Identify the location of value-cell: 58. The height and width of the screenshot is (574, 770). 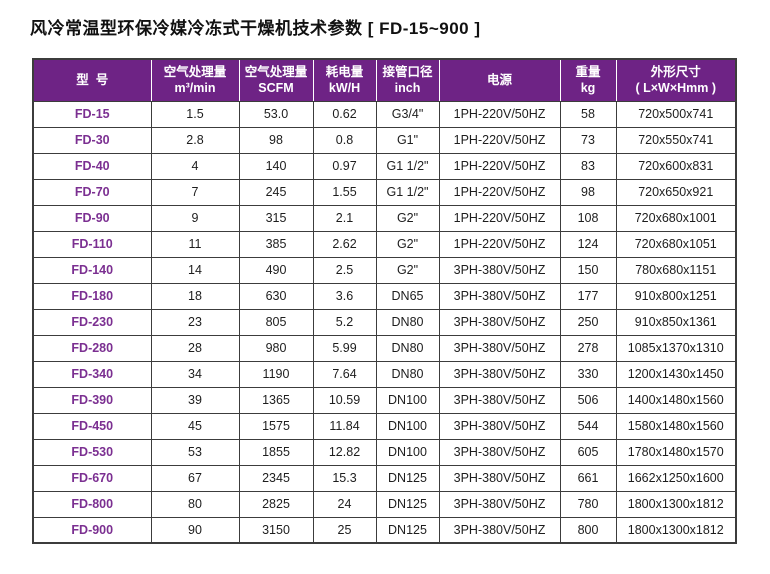
(588, 114).